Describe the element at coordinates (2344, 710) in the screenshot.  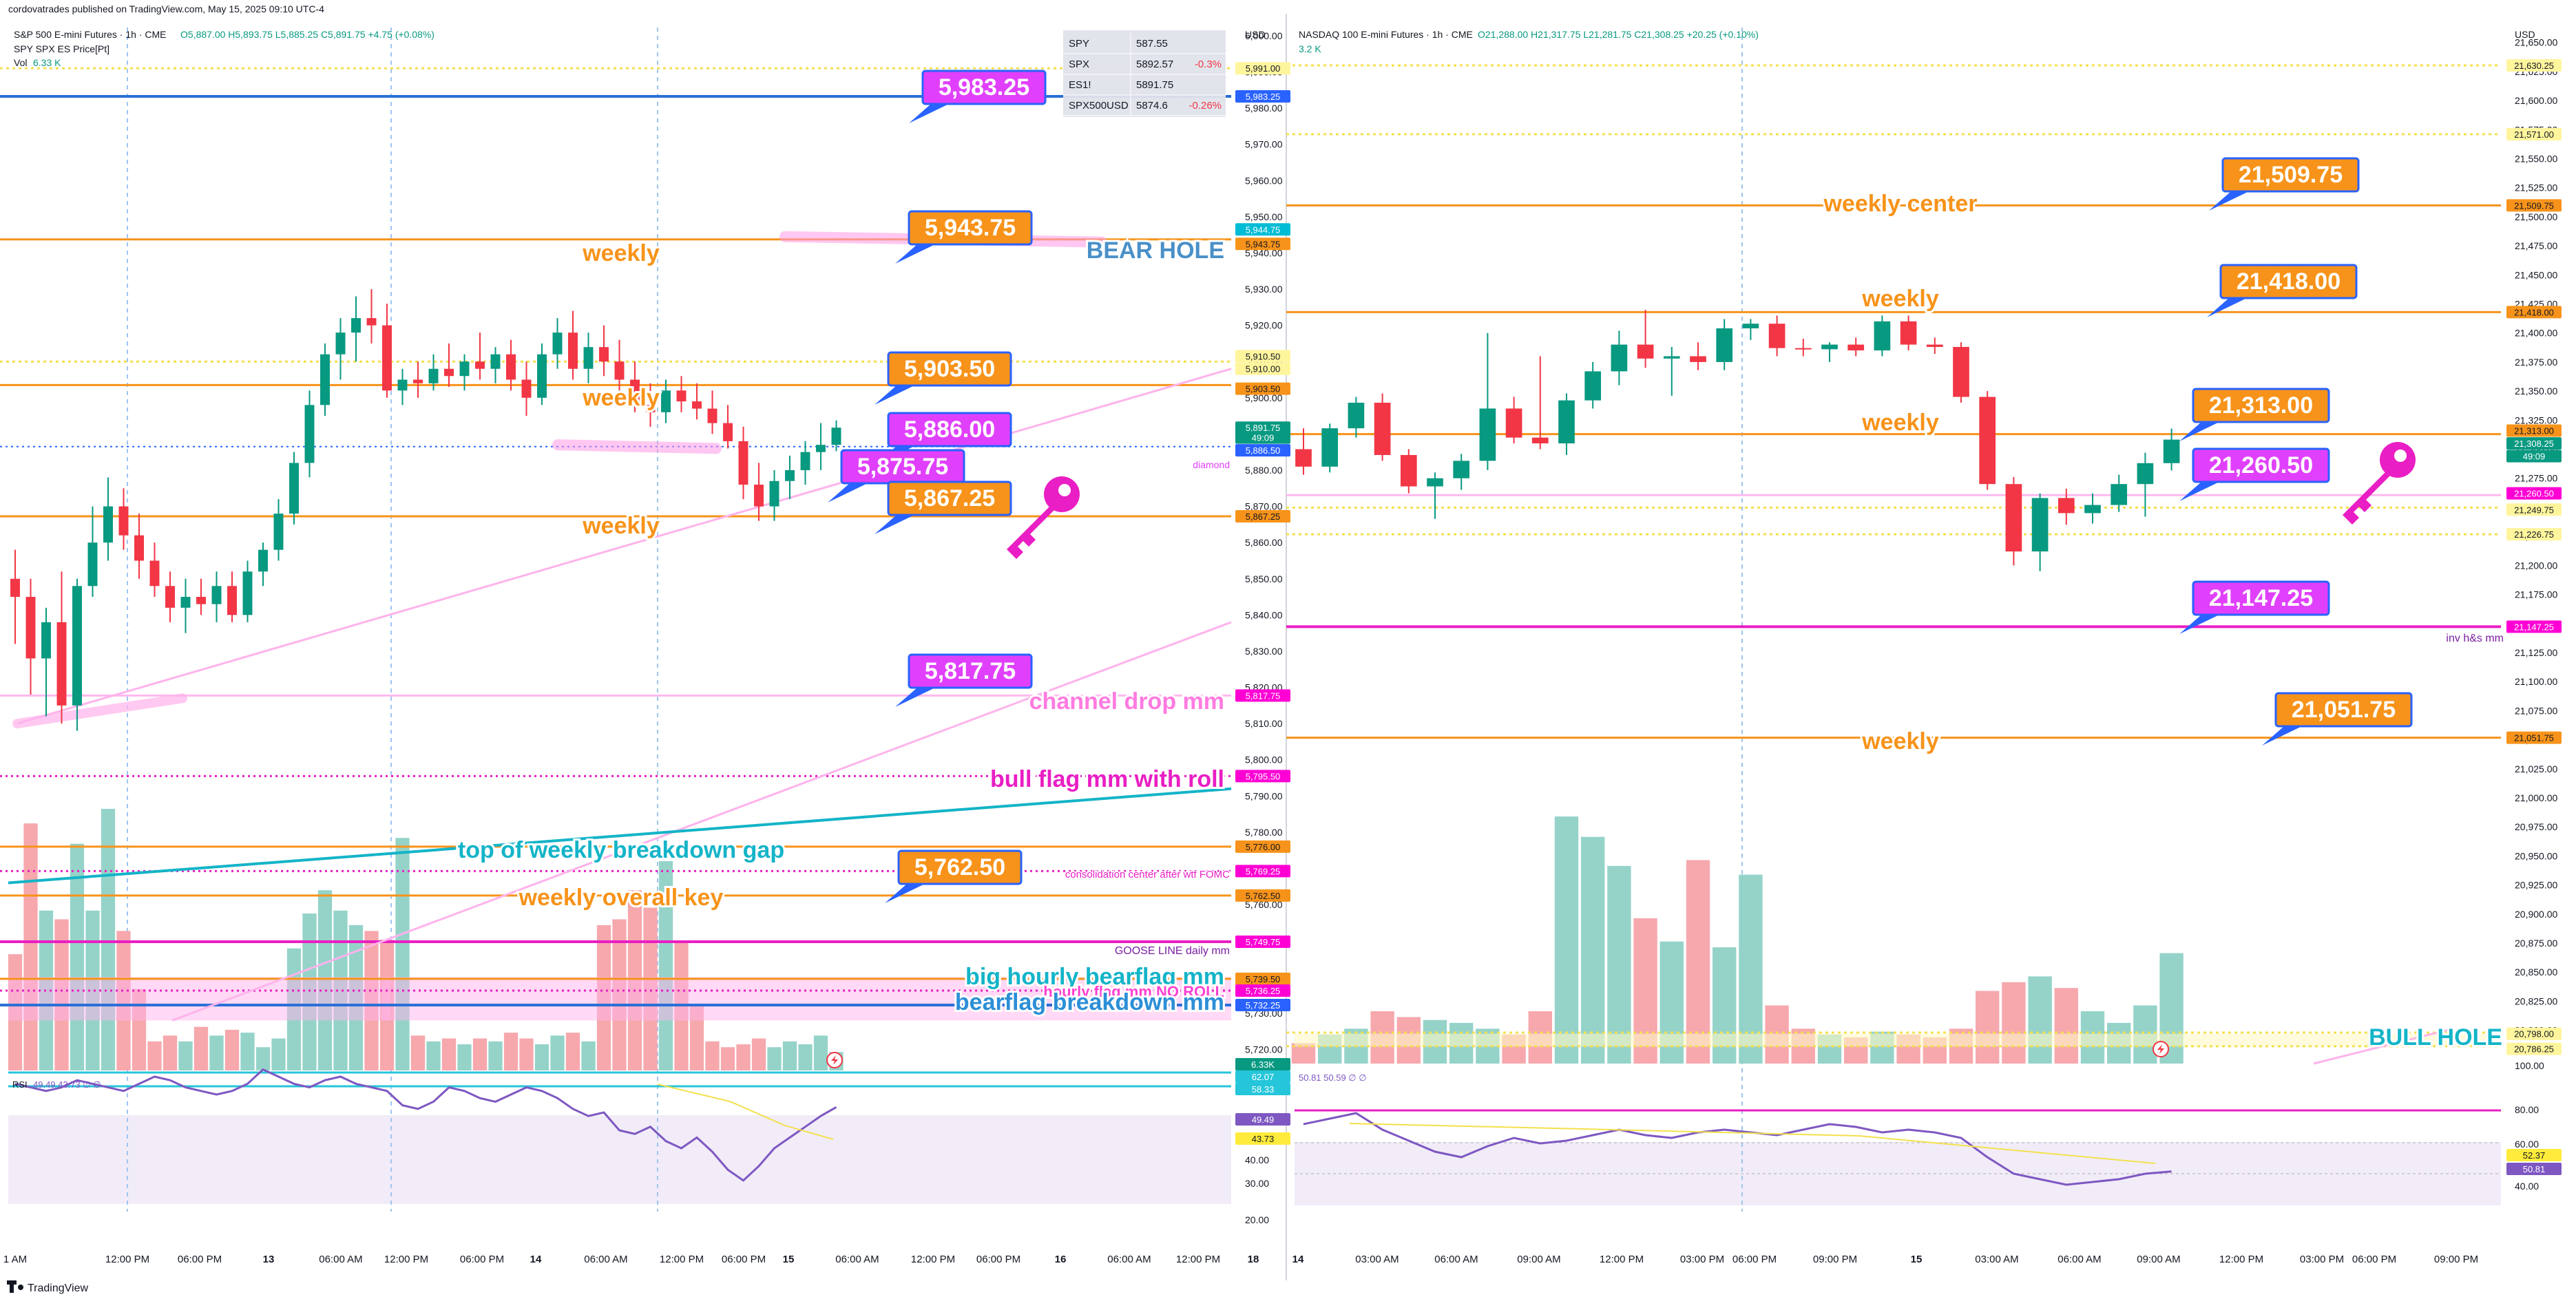
I see `right-callout-5-text: 21,051.75` at that location.